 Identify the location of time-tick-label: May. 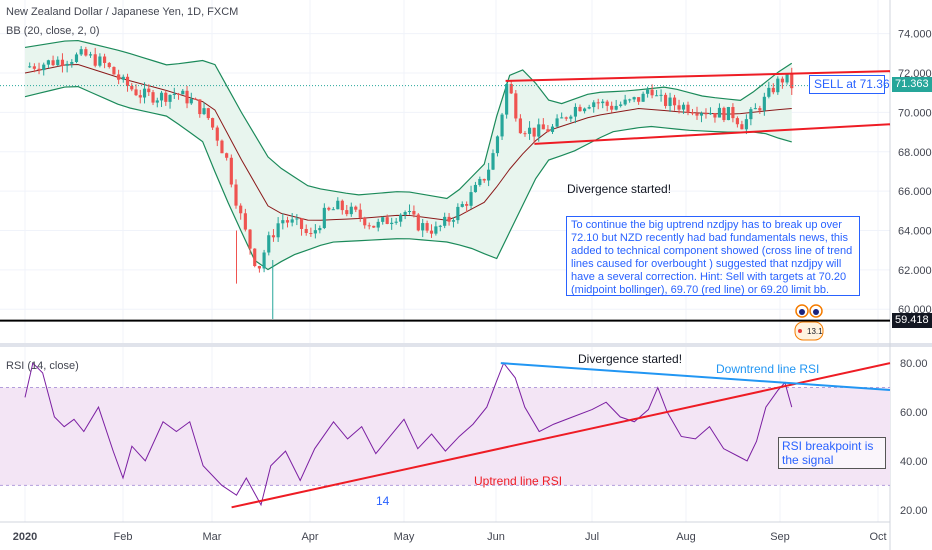
(404, 537).